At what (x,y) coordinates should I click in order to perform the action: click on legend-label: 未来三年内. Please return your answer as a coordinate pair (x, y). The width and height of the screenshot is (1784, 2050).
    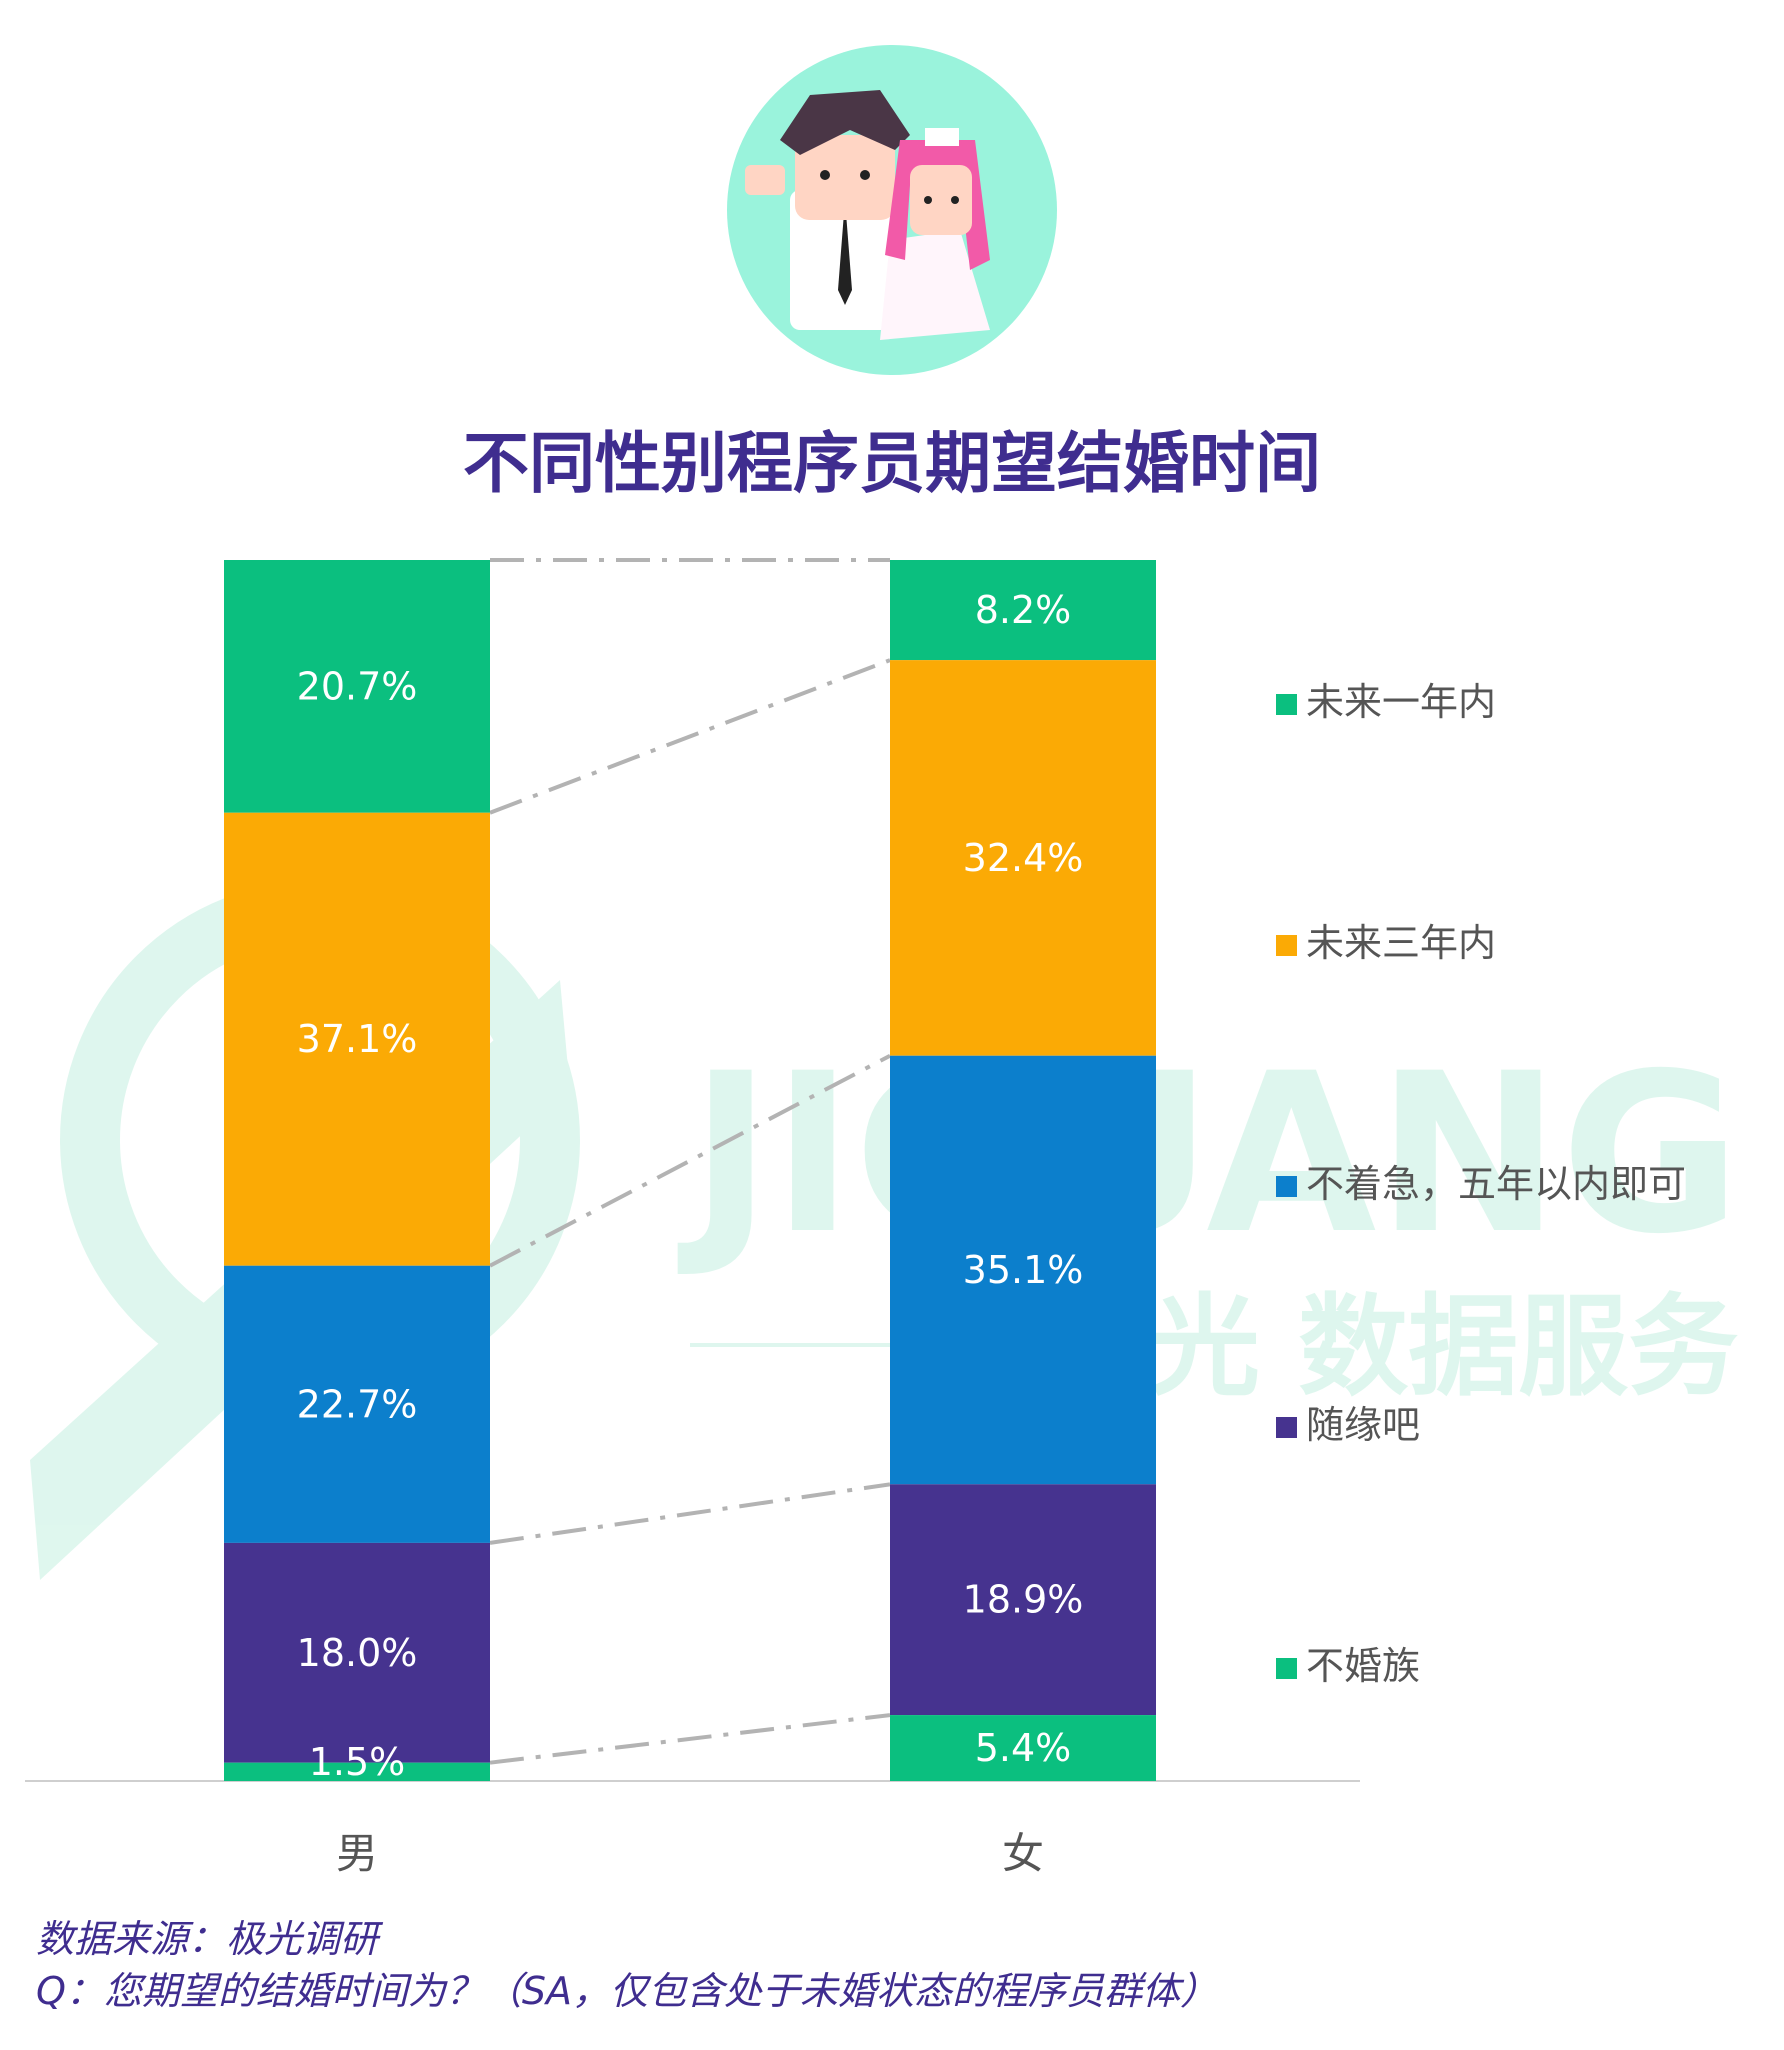
    Looking at the image, I should click on (1401, 943).